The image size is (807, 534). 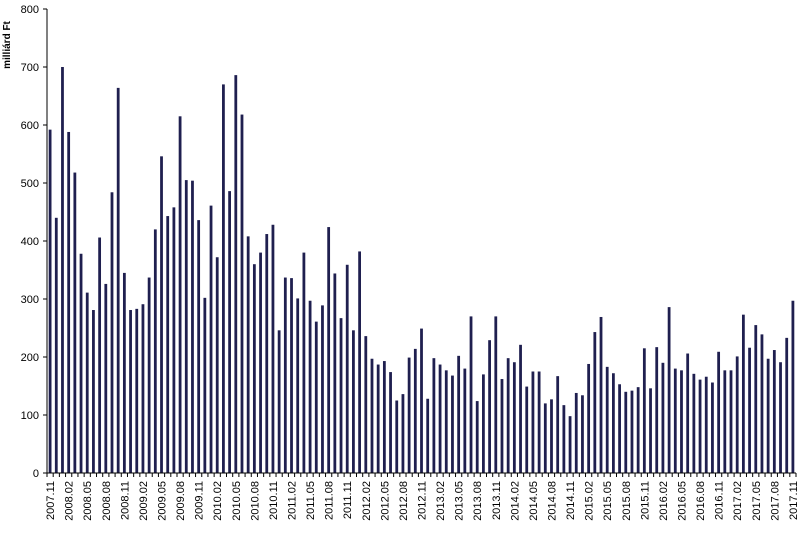 I want to click on bar-2016.03, so click(x=669, y=390).